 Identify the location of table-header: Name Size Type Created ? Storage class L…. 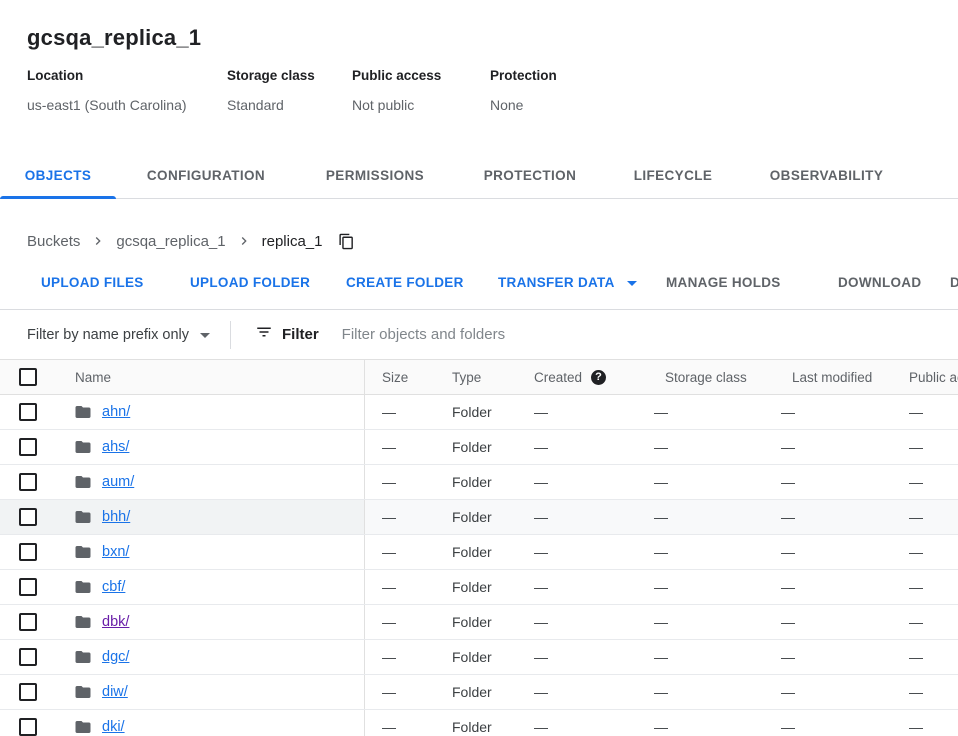
(479, 377).